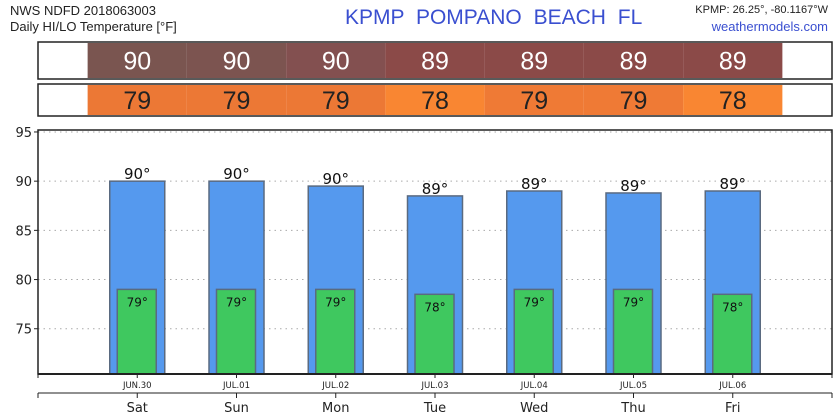 The height and width of the screenshot is (420, 840). Describe the element at coordinates (137, 386) in the screenshot. I see `date-label: JUN.30` at that location.